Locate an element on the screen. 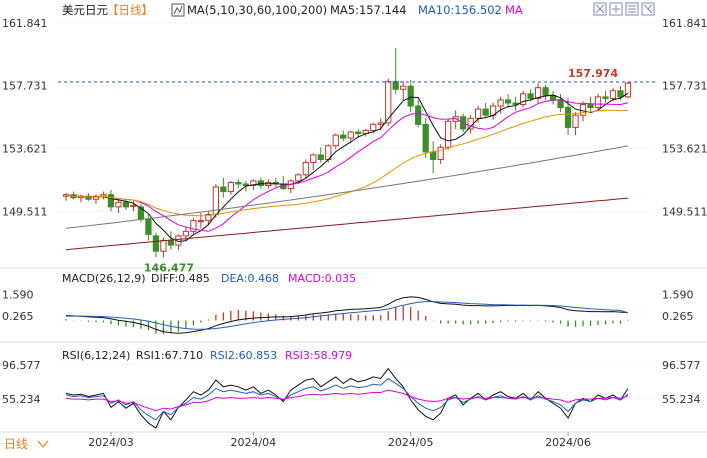  macd-tick-right: 1.590 is located at coordinates (678, 295).